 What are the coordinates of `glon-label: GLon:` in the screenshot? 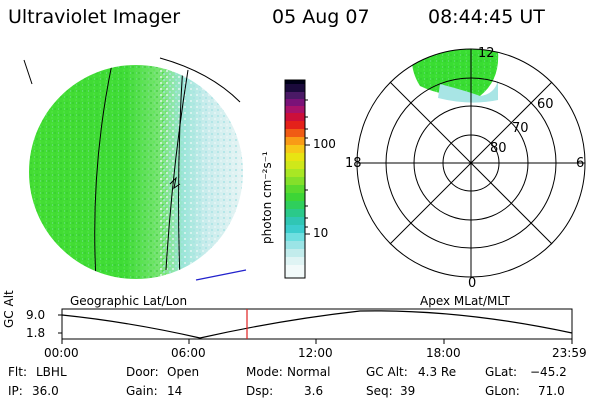 It's located at (502, 391).